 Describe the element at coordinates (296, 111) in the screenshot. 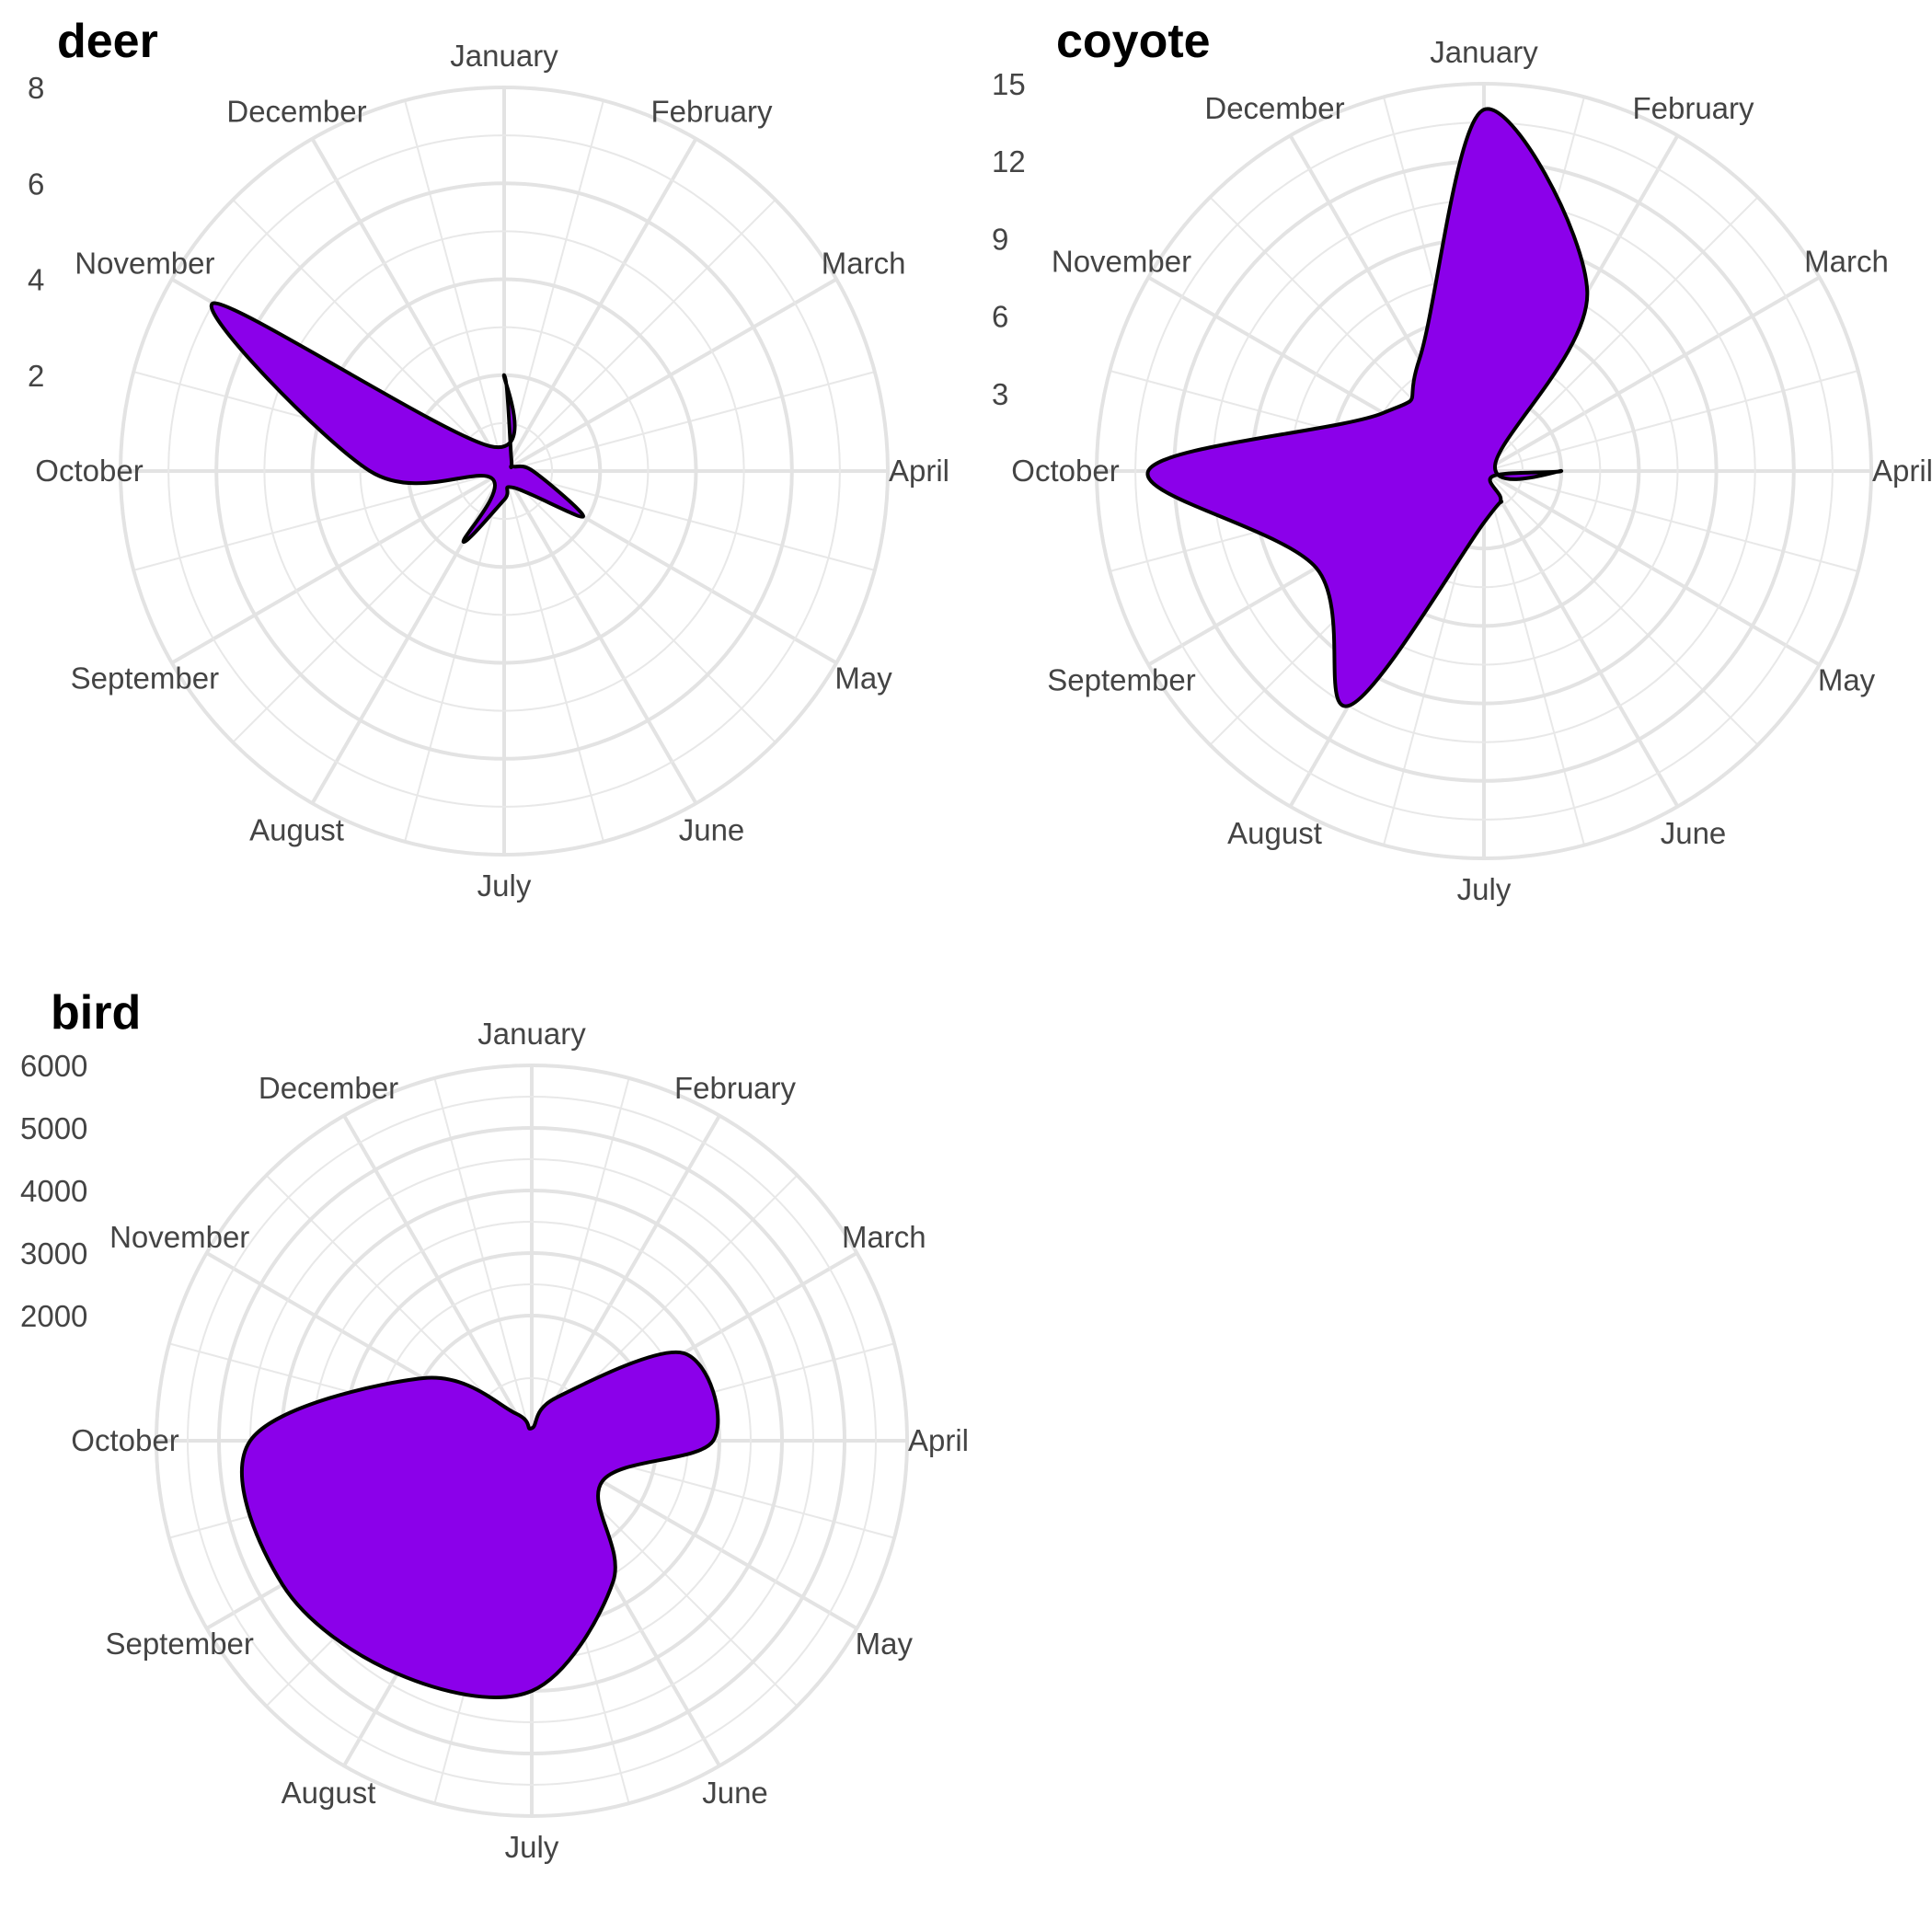

I see `deer-month-label-december: December` at that location.